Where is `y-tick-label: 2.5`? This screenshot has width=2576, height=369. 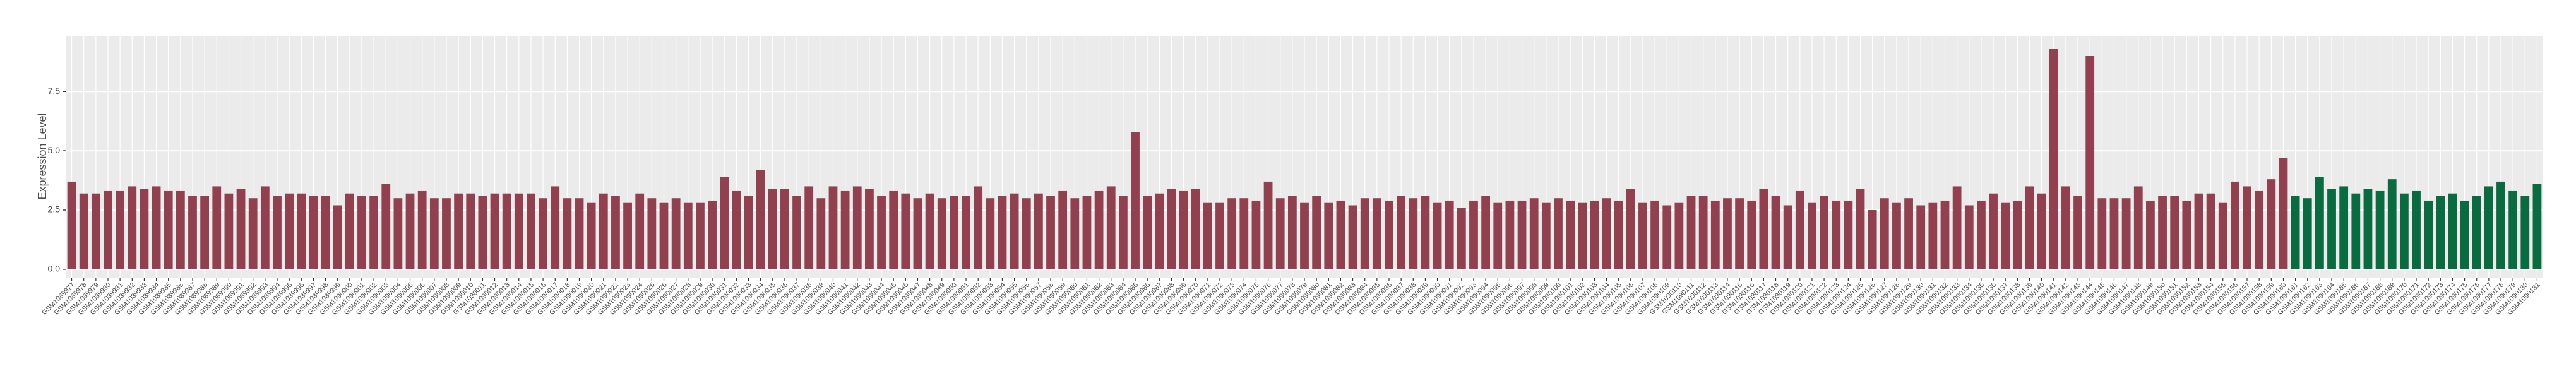 y-tick-label: 2.5 is located at coordinates (54, 209).